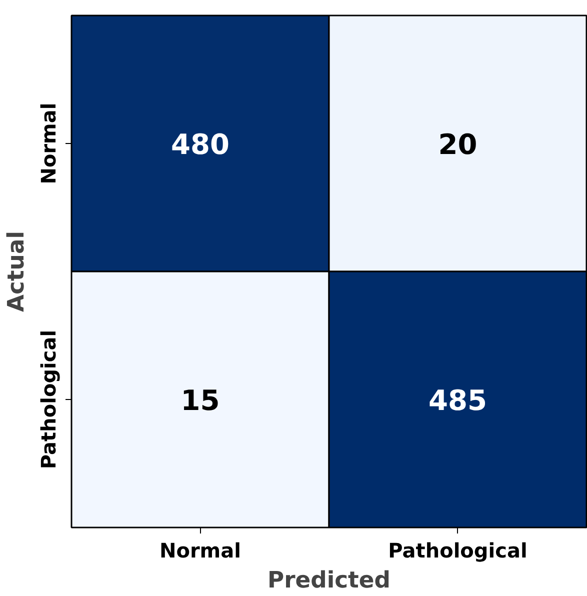  I want to click on x-axis-title: Predicted, so click(329, 581).